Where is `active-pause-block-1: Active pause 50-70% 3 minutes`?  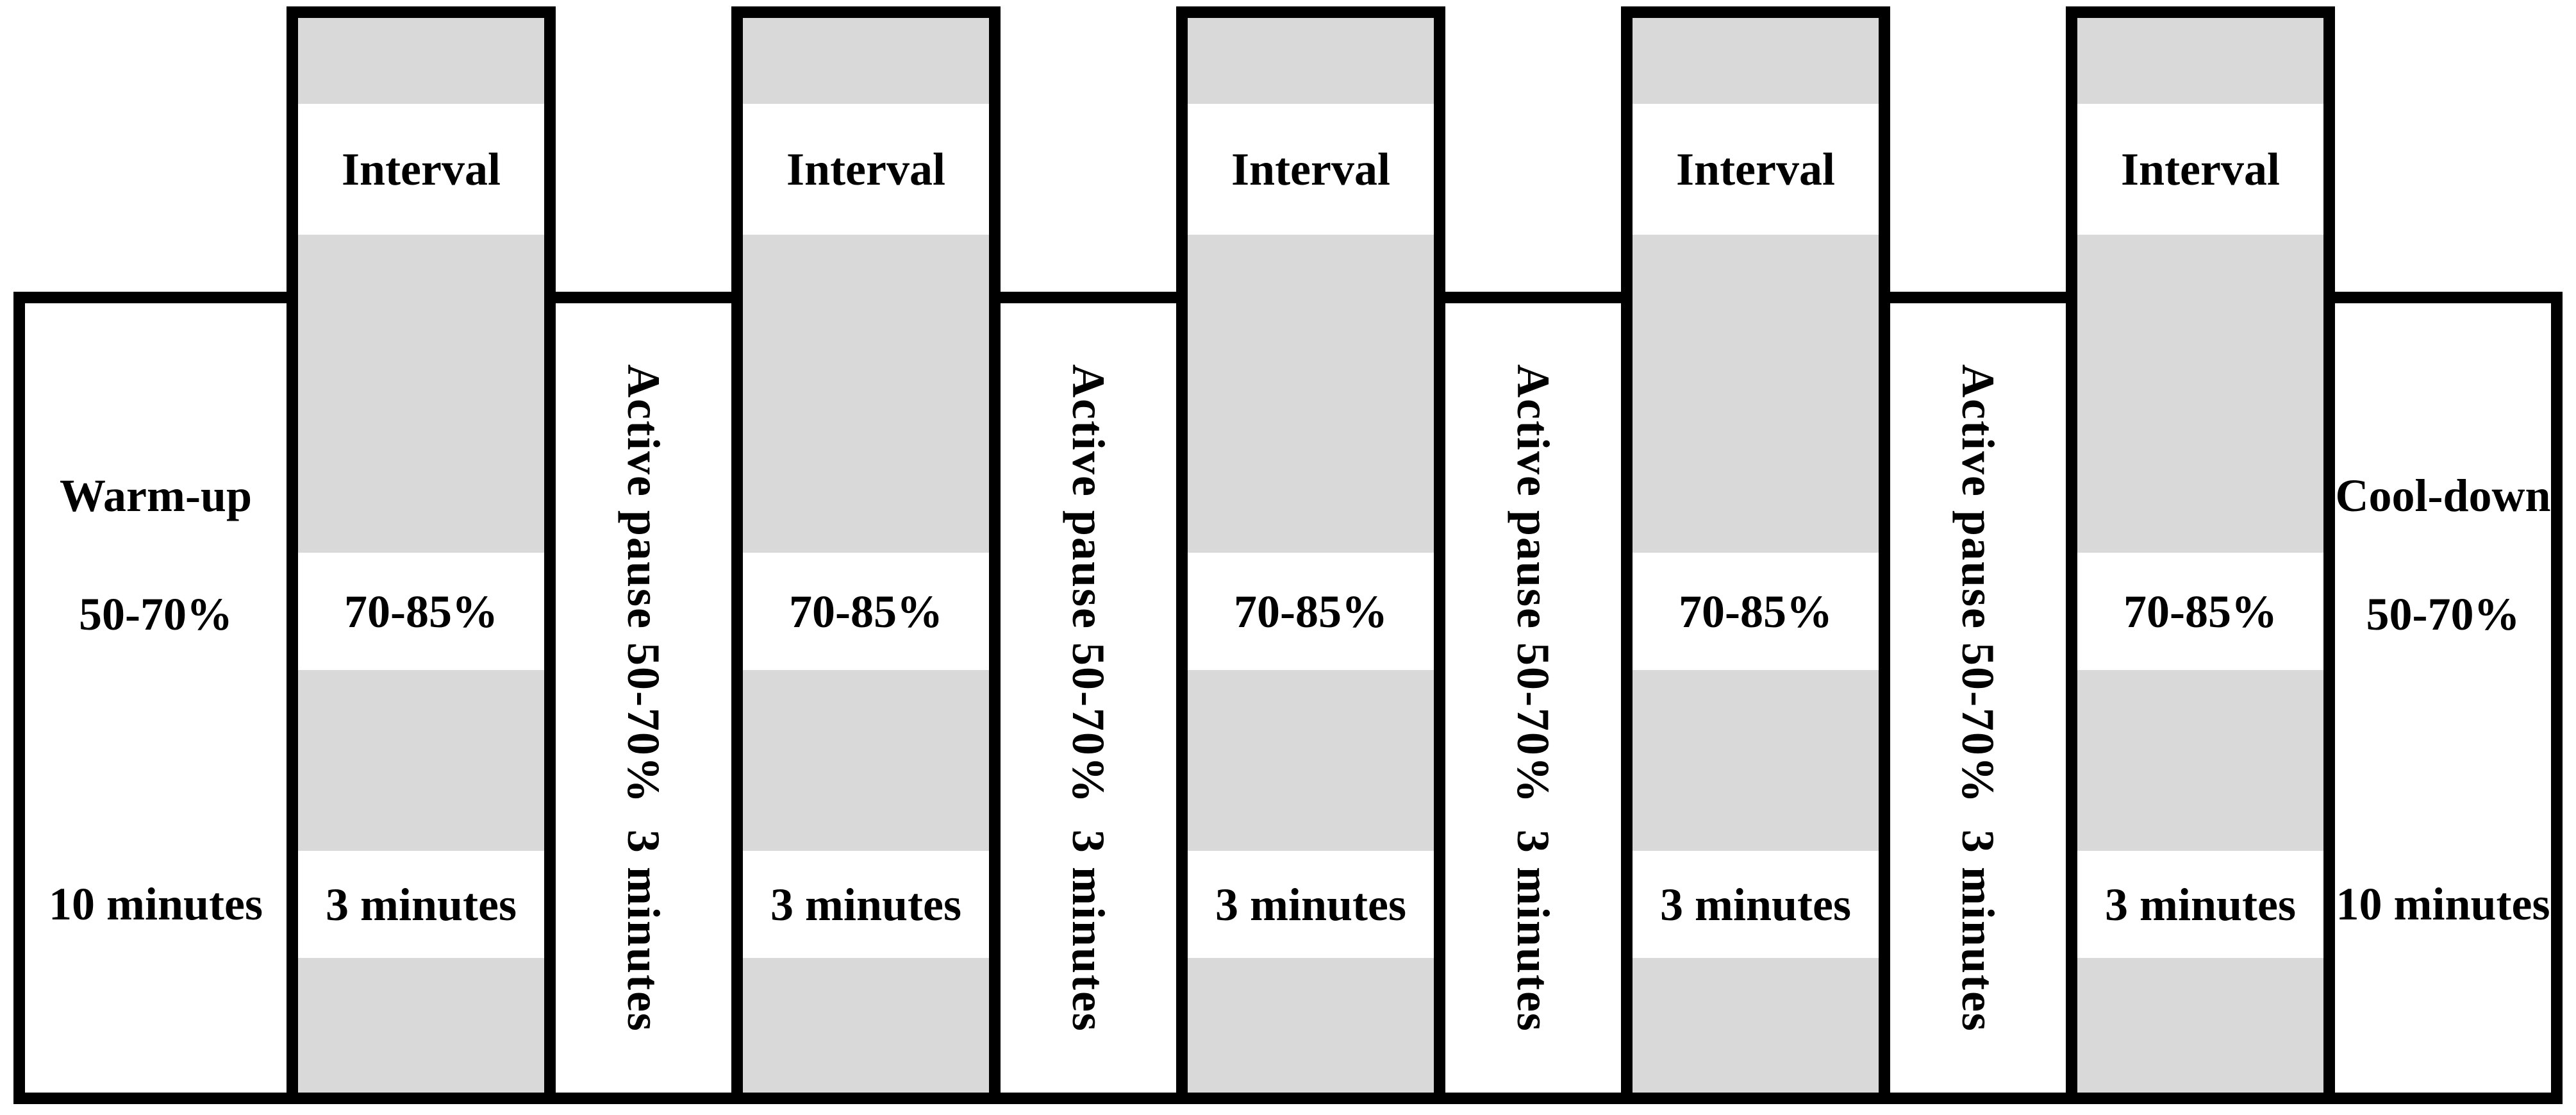
active-pause-block-1: Active pause 50-70% 3 minutes is located at coordinates (643, 698).